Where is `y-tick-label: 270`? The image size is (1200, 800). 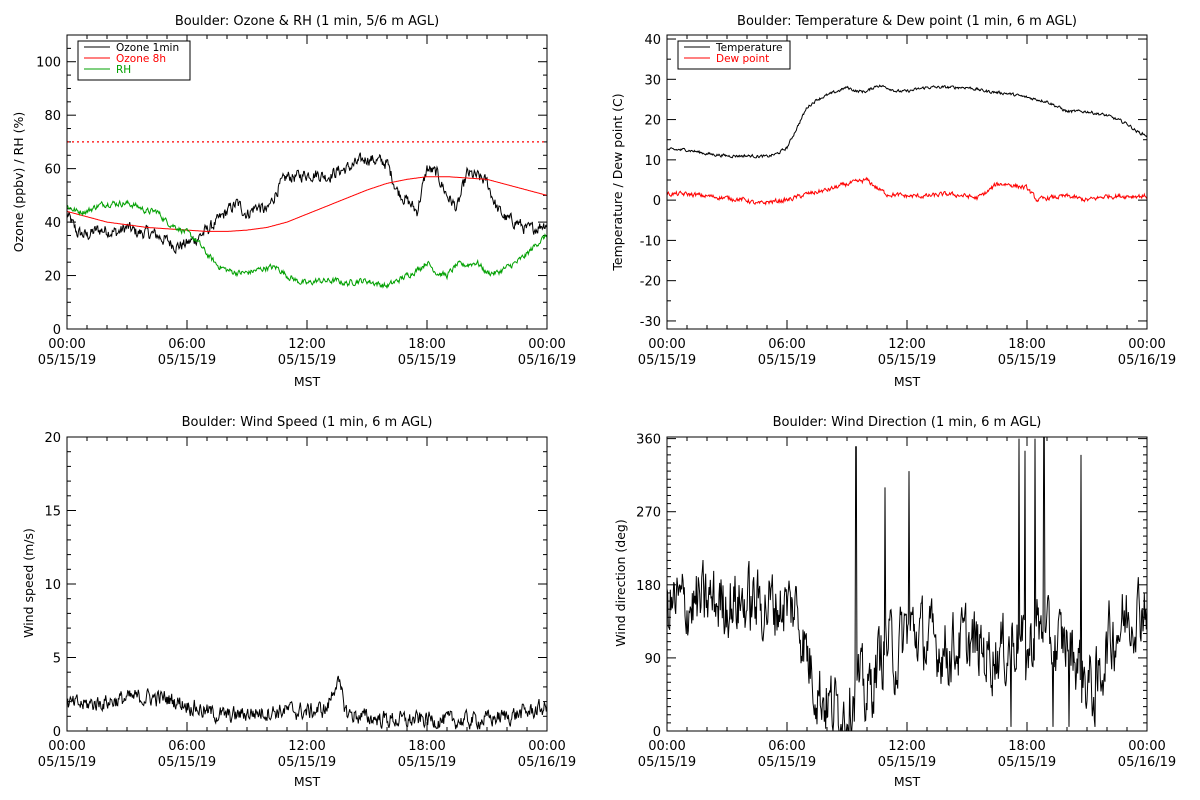 y-tick-label: 270 is located at coordinates (648, 513).